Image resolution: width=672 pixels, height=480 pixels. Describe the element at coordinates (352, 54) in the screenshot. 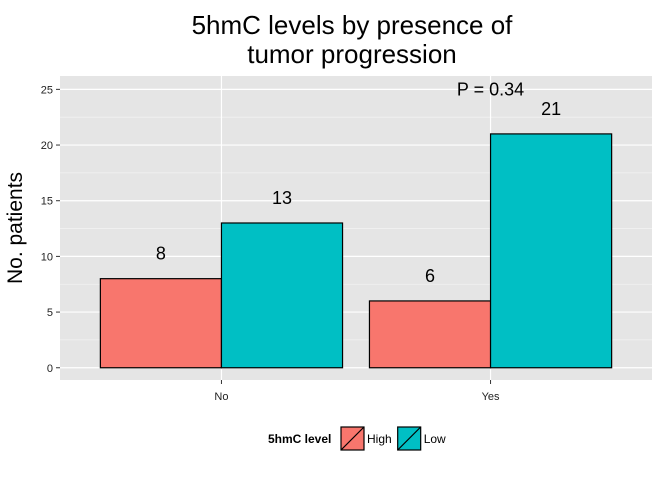

I see `chart-title-line-2: tumor progression` at that location.